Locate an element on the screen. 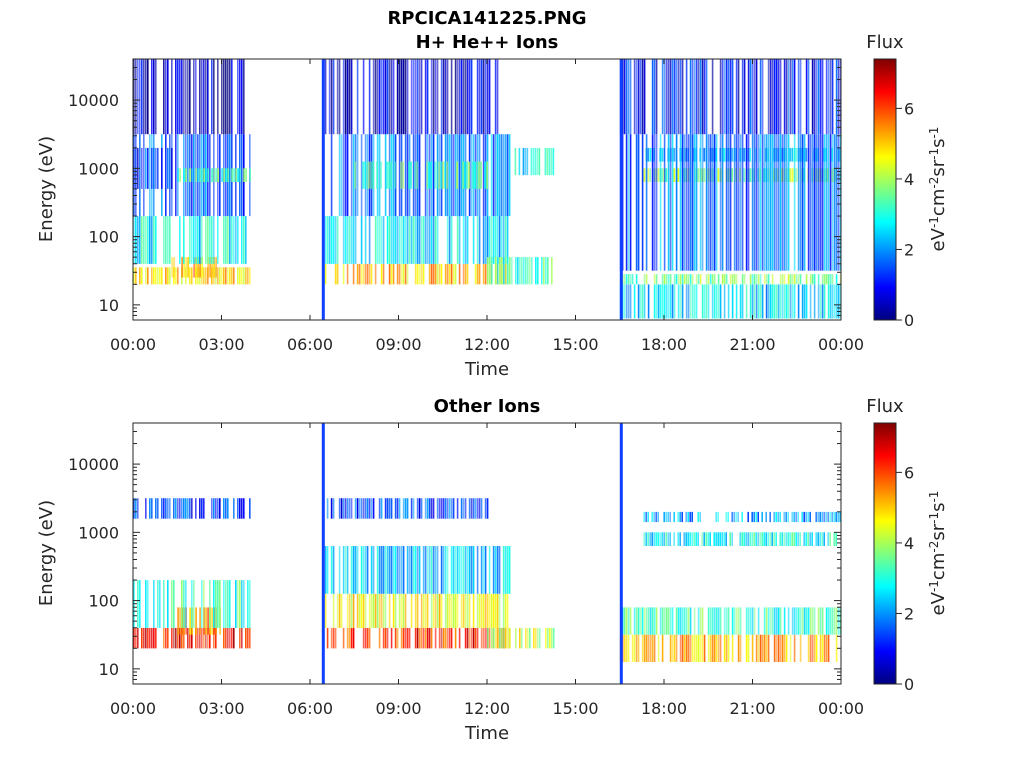 Image resolution: width=1024 pixels, height=768 pixels. x-tick-label: 06:00 is located at coordinates (310, 344).